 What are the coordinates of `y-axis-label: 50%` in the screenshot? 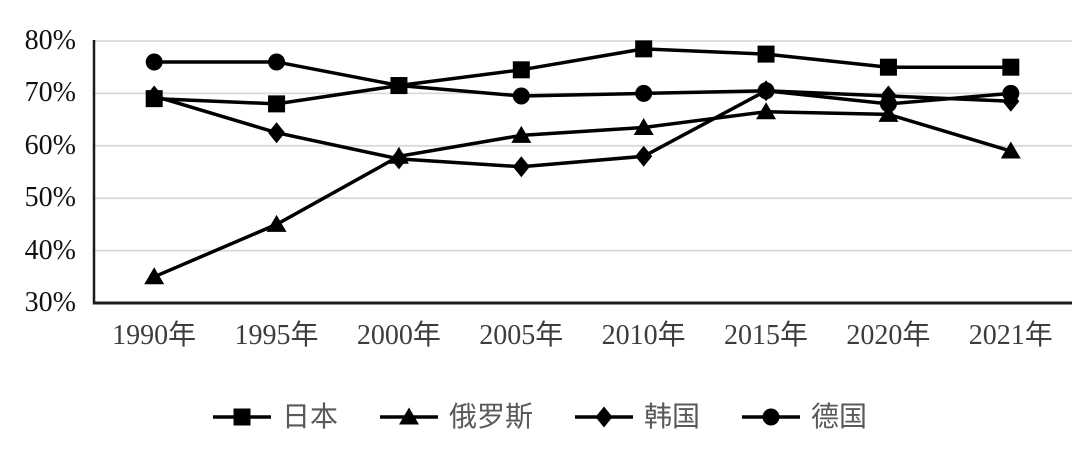 It's located at (50, 198).